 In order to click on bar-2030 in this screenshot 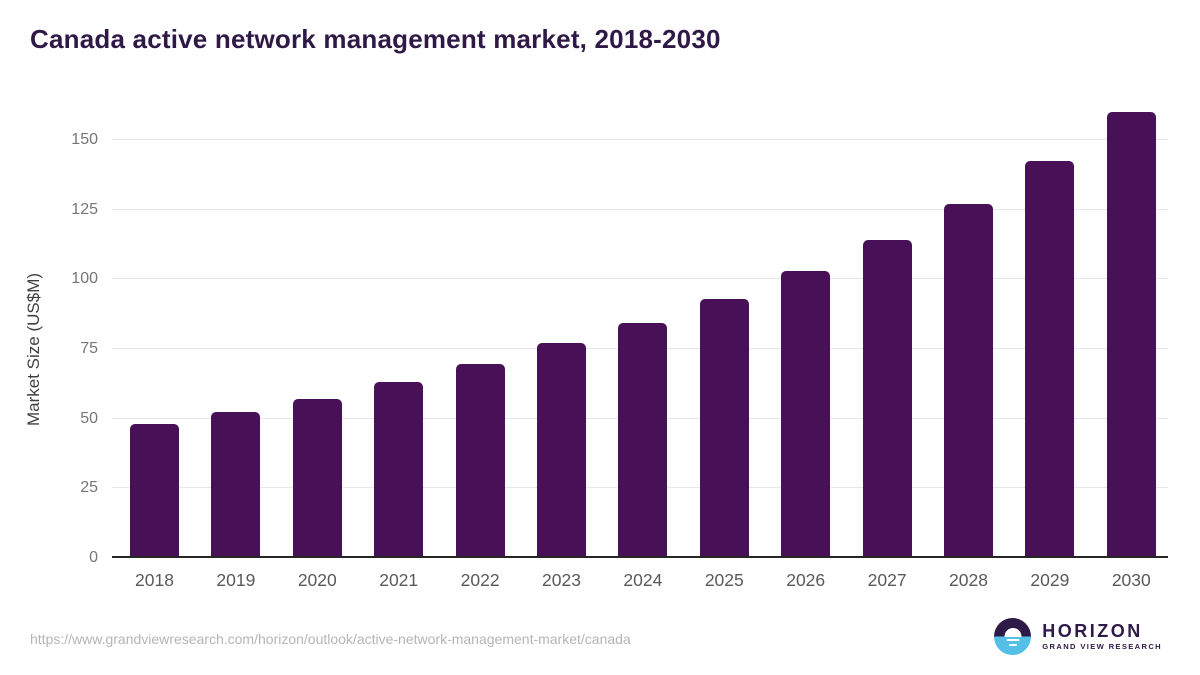, I will do `click(1131, 335)`.